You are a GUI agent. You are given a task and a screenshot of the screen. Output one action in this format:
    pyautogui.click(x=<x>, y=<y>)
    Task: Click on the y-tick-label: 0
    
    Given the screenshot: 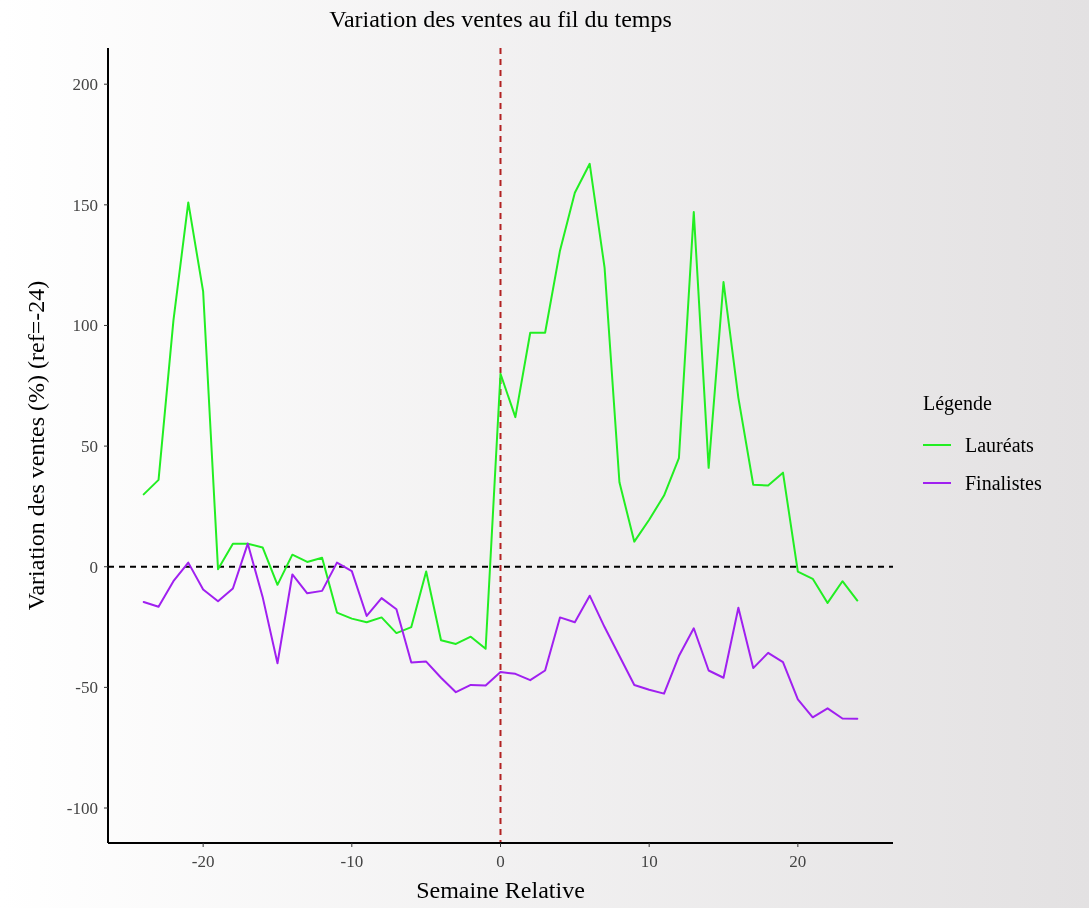 What is the action you would take?
    pyautogui.click(x=93, y=567)
    